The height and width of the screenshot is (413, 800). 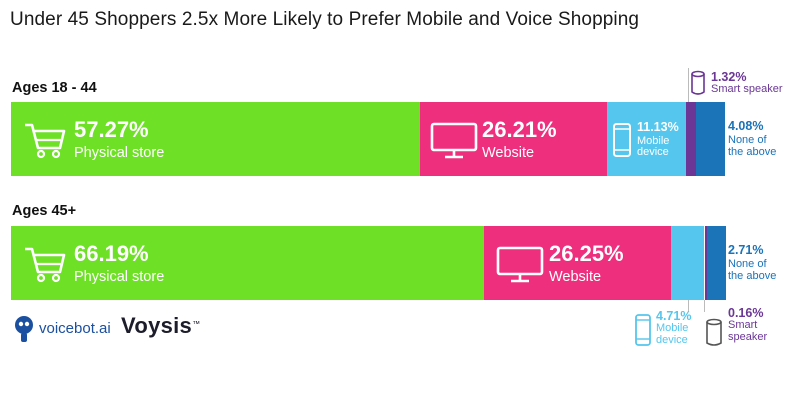 I want to click on speaker-label-line2: speaker, so click(x=748, y=336).